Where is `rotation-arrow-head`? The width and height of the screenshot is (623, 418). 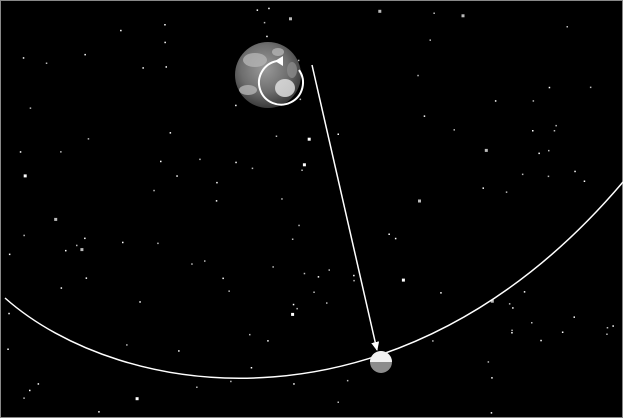
rotation-arrow-head is located at coordinates (279, 61).